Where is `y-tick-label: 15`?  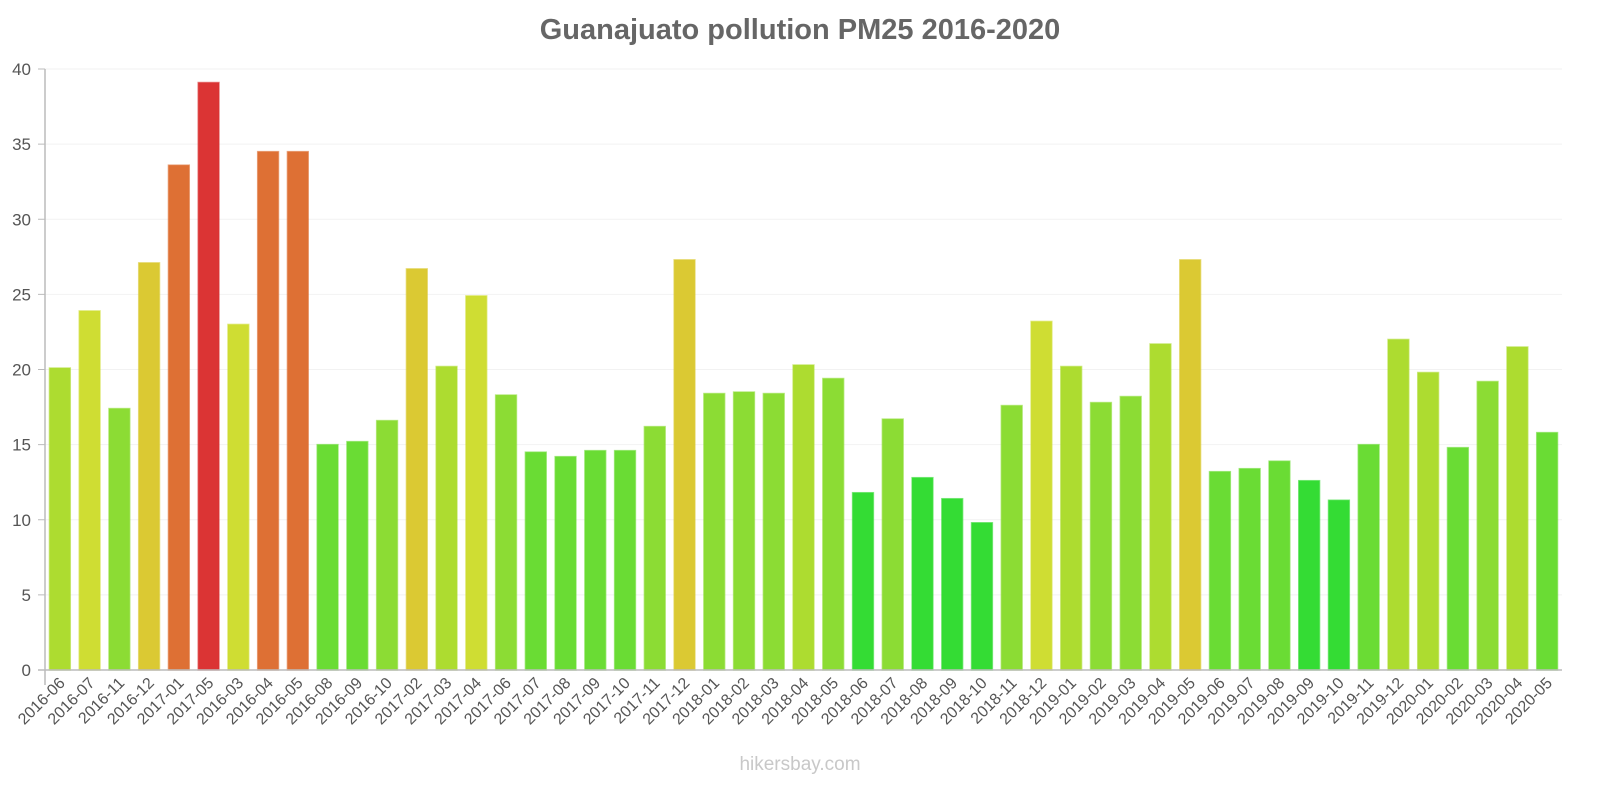
y-tick-label: 15 is located at coordinates (21, 445).